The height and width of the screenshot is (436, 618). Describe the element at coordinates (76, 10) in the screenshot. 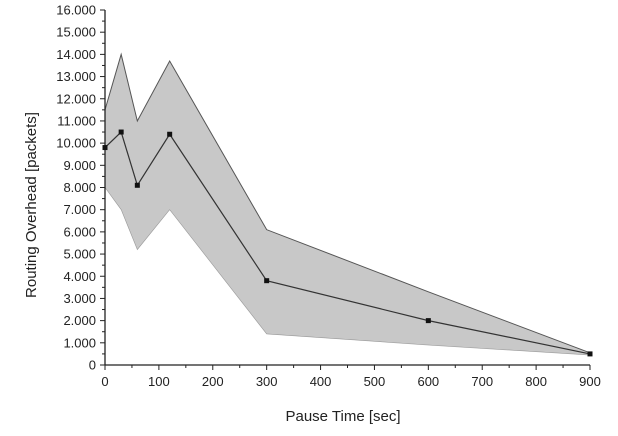

I see `y-tick-label: 16.000` at that location.